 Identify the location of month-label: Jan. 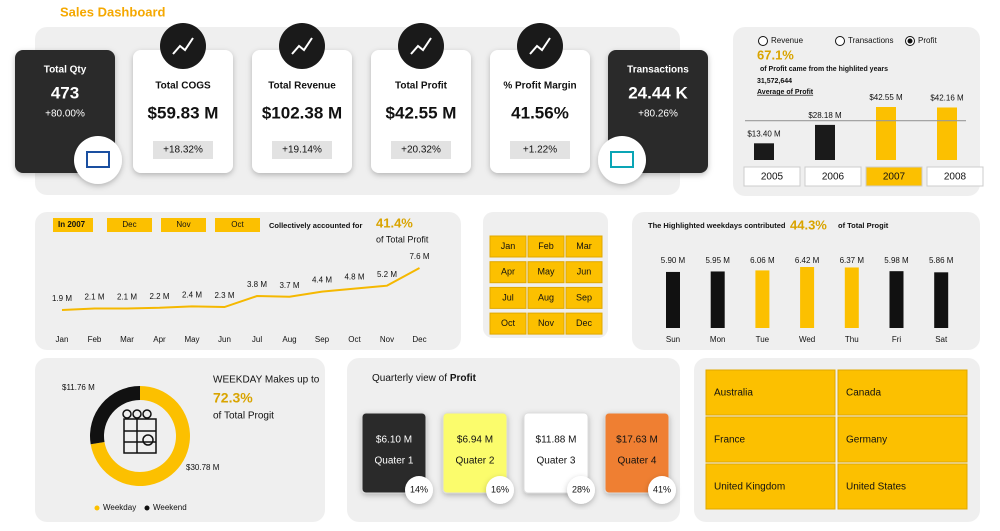
(508, 246).